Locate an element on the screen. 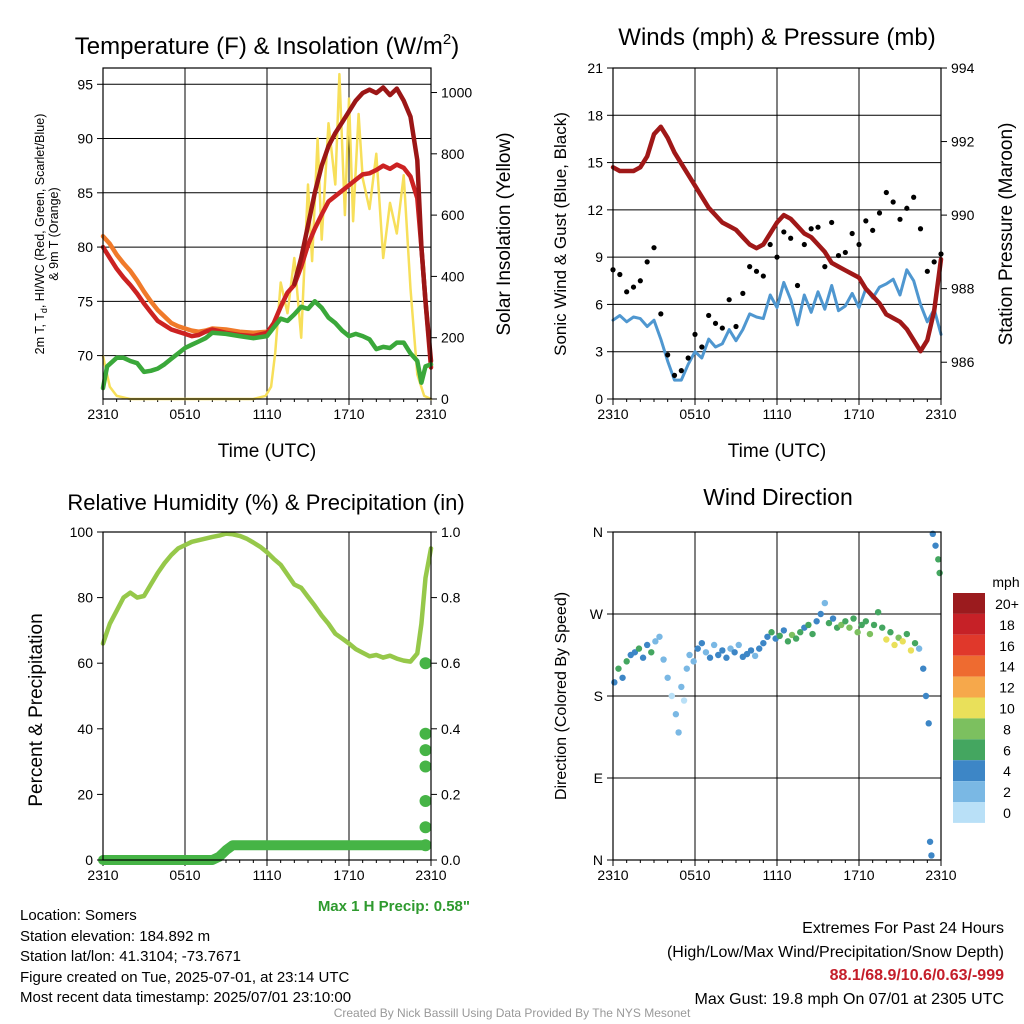 This screenshot has width=1024, height=1024. direction-xtick-label: 1110 is located at coordinates (776, 875).